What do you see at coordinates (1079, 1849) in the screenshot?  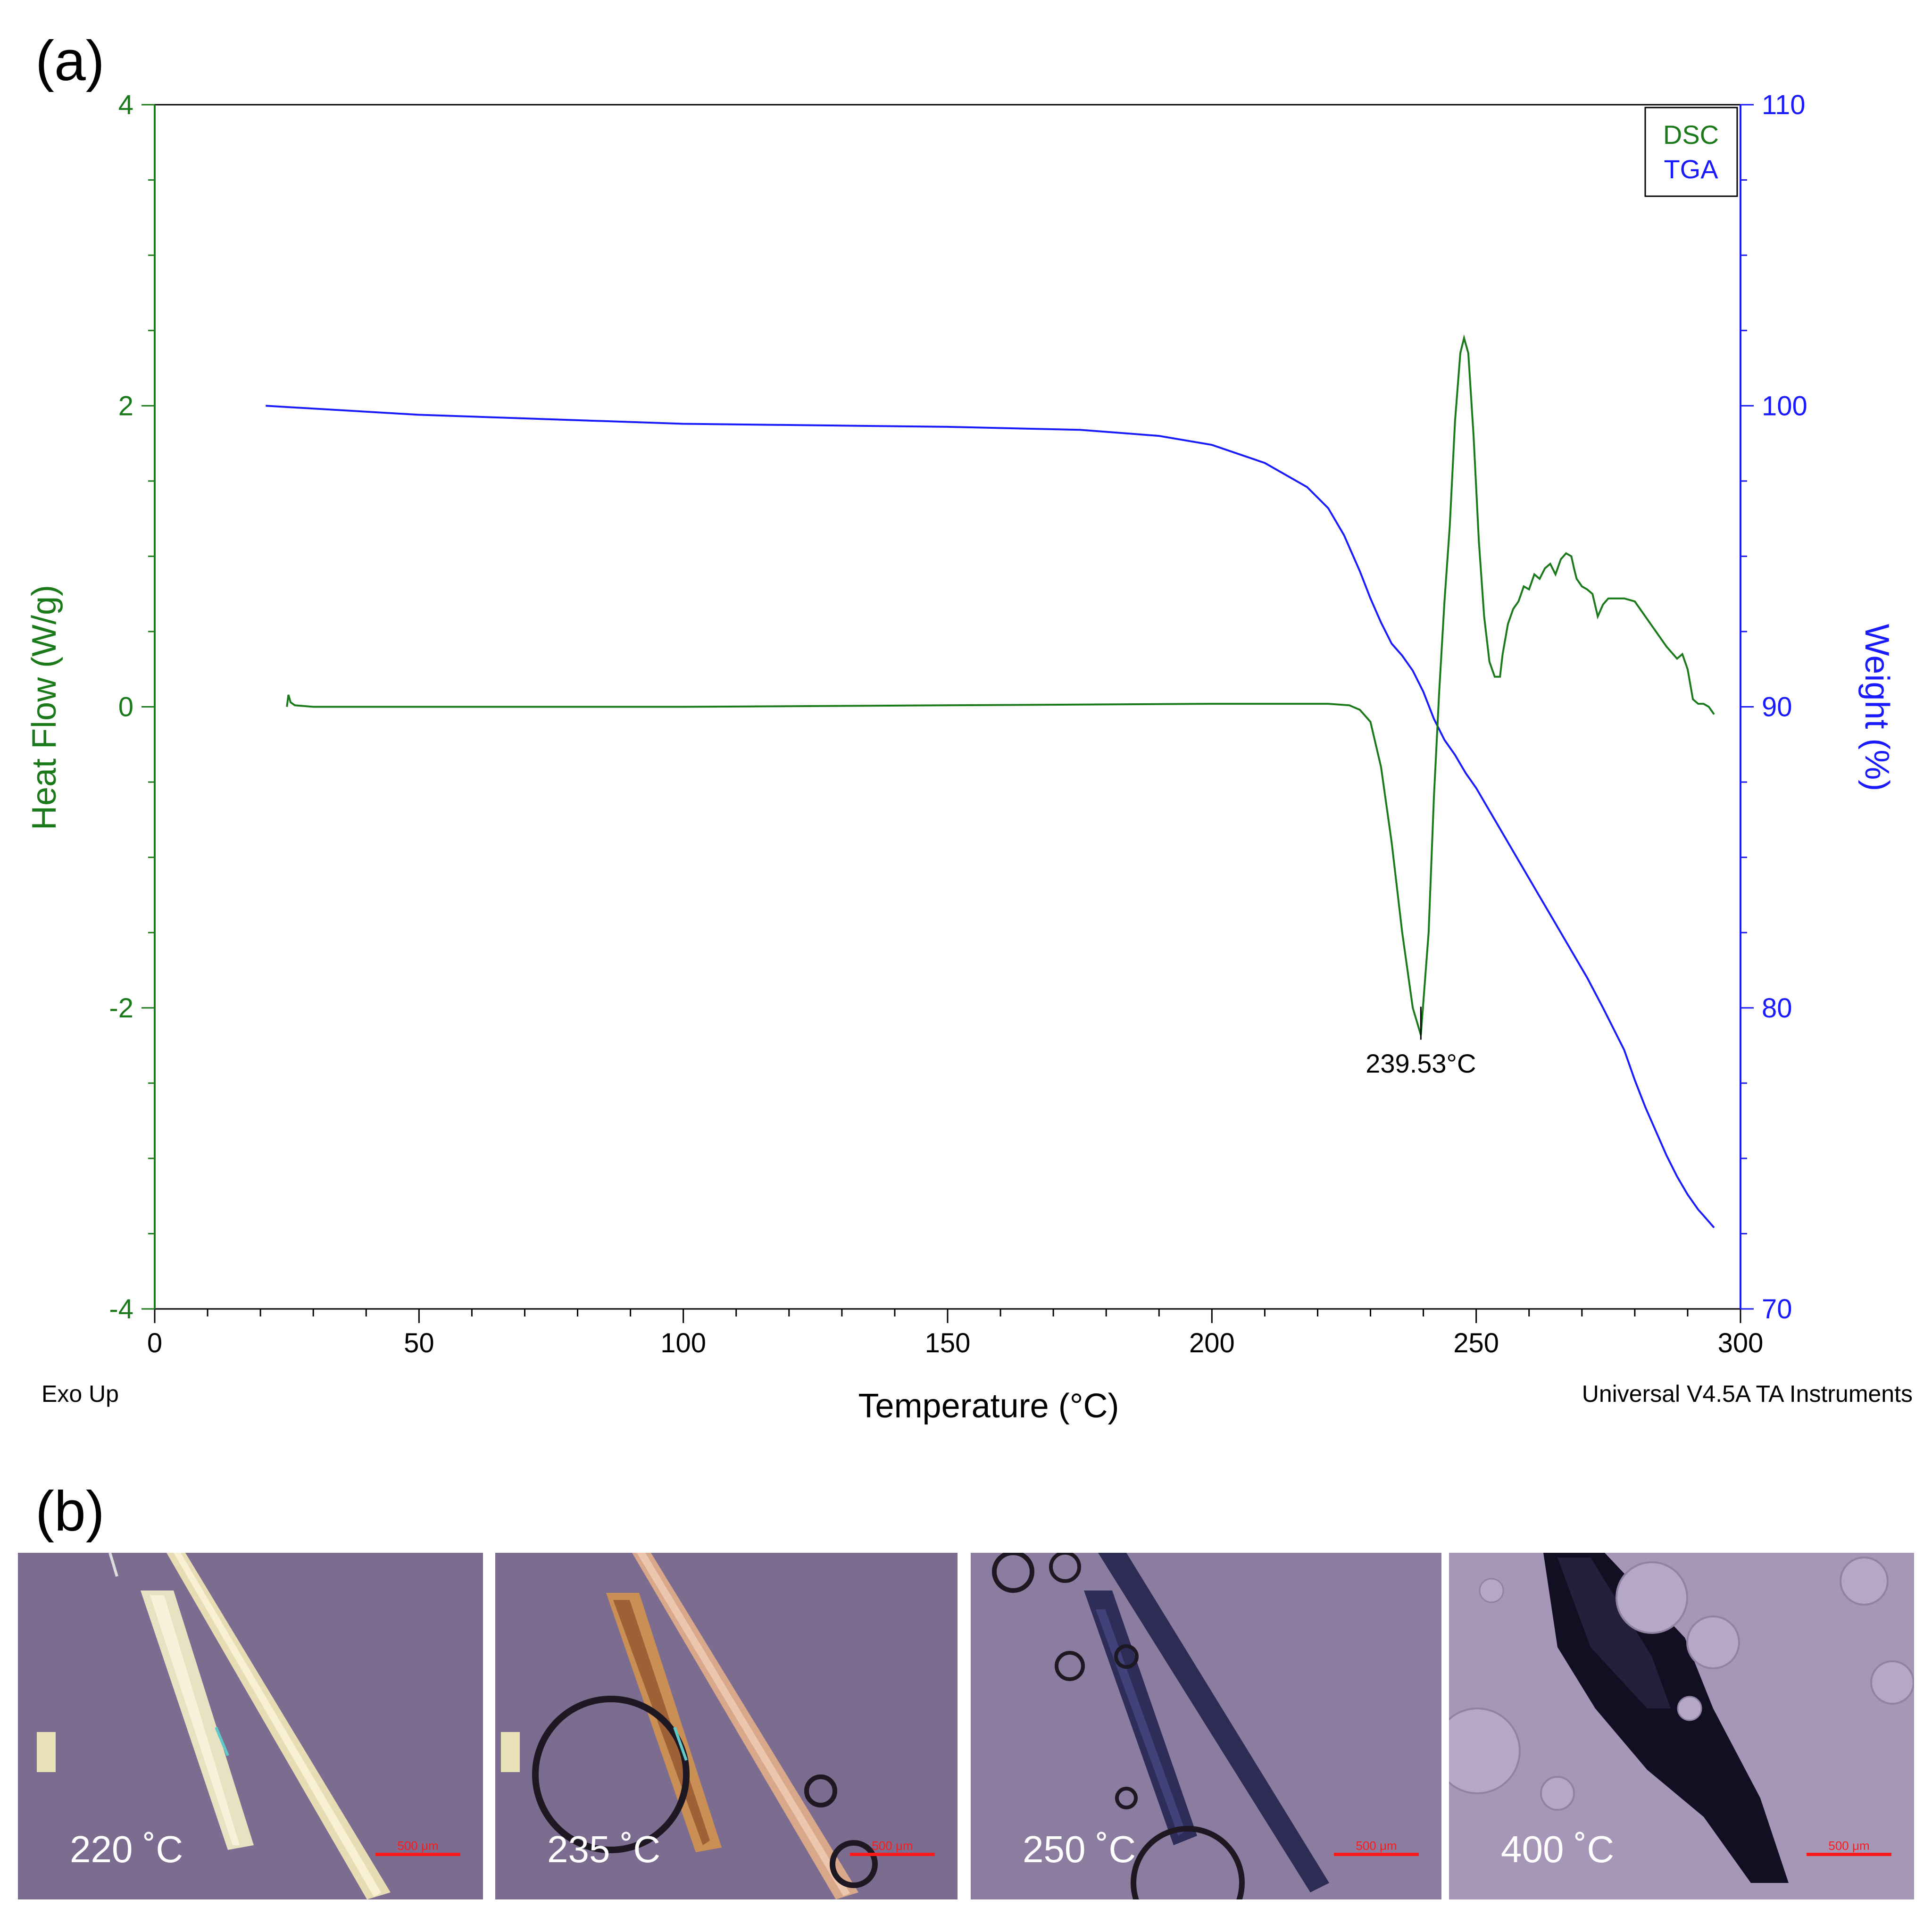 I see `micrograph-250-temperature: 250 ˚C` at bounding box center [1079, 1849].